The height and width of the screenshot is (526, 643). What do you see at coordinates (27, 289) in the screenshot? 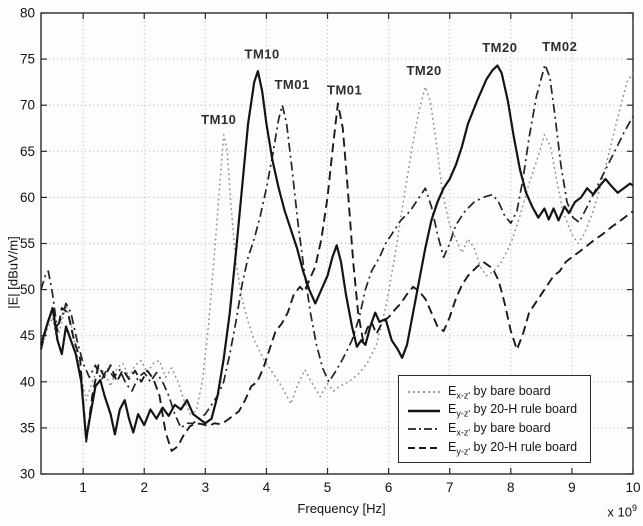
I see `y-tick-label: 50` at bounding box center [27, 289].